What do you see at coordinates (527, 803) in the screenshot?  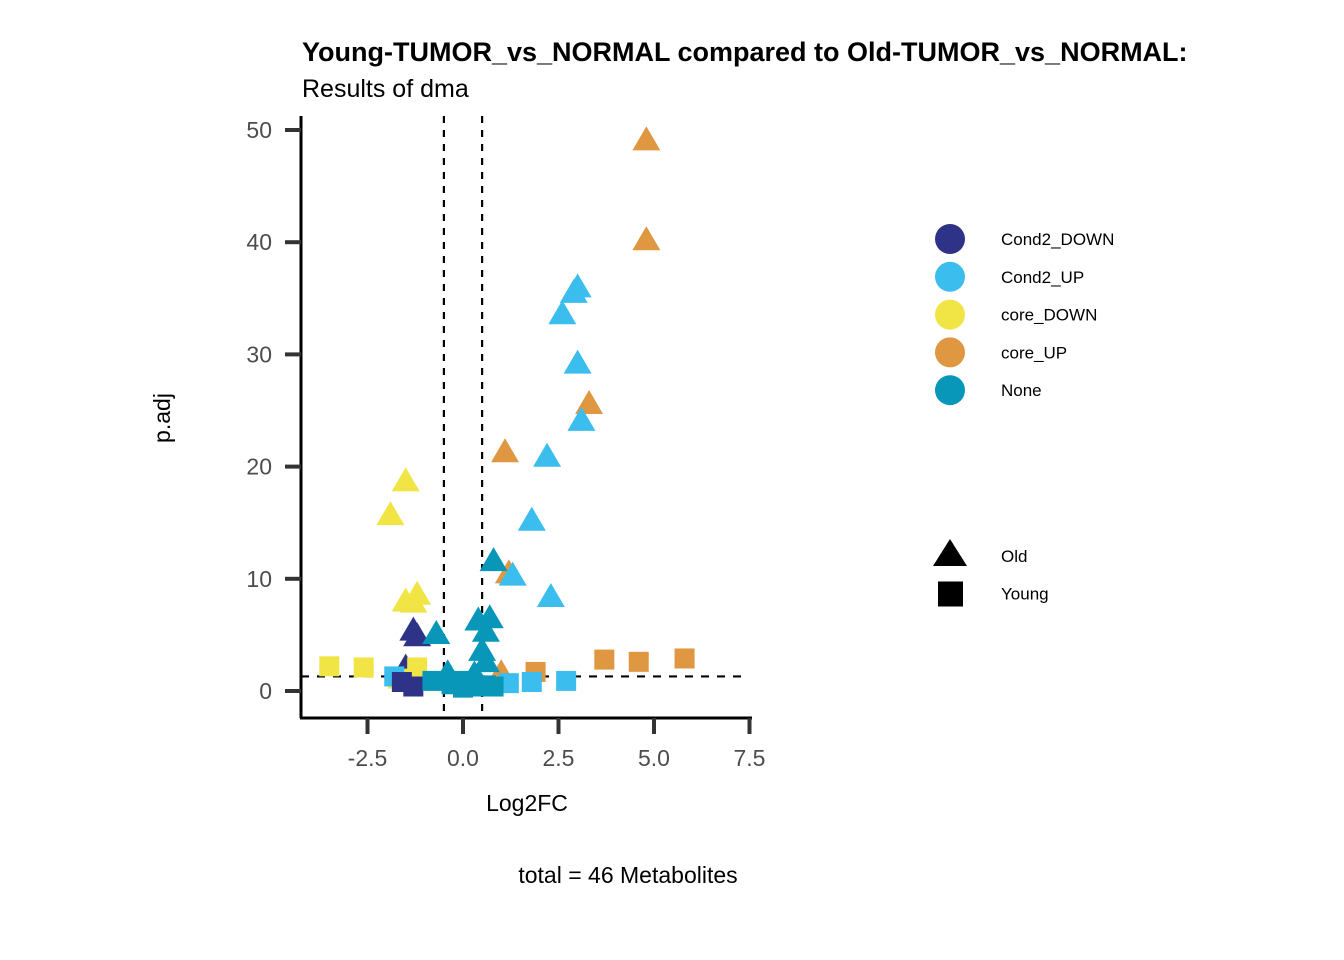 I see `x-axis-label: Log2FC` at bounding box center [527, 803].